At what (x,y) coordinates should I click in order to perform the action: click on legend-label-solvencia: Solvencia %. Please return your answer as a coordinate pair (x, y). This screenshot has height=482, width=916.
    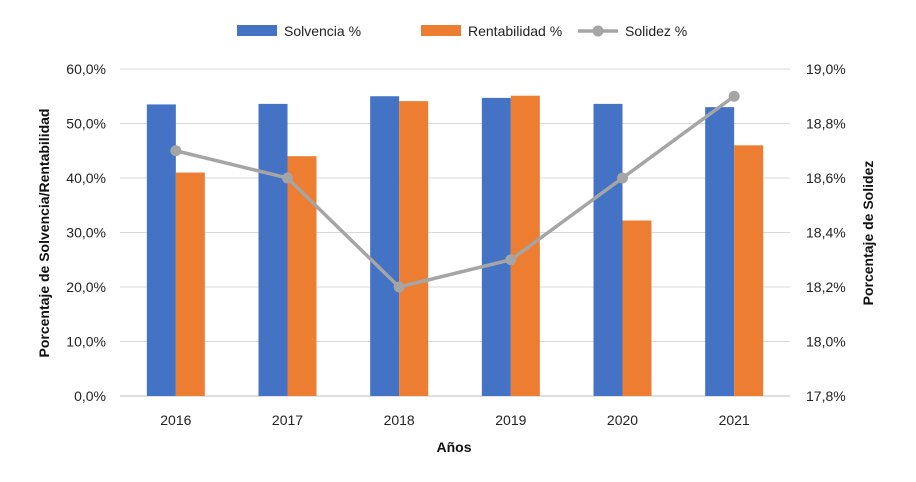
    Looking at the image, I should click on (322, 31).